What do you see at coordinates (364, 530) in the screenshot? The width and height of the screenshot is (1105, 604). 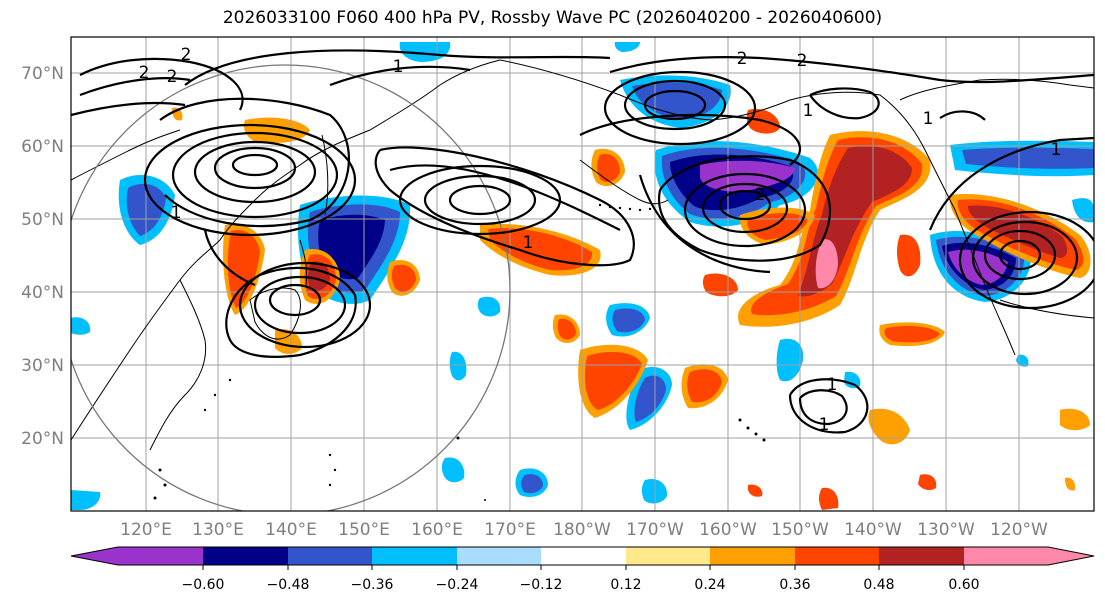 I see `lon-label: 150°E` at bounding box center [364, 530].